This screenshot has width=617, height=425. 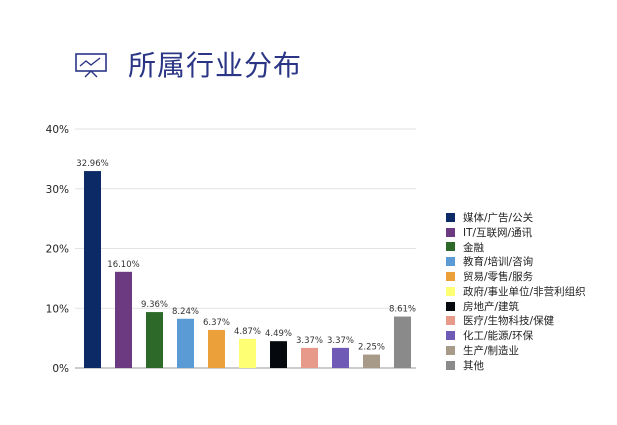 What do you see at coordinates (473, 365) in the screenshot?
I see `legend-label: 其他` at bounding box center [473, 365].